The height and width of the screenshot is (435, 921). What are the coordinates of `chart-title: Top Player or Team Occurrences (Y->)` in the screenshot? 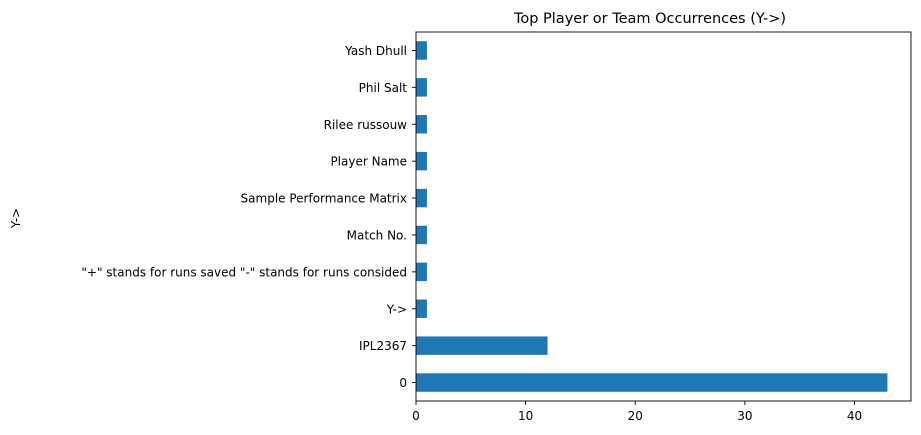 It's located at (649, 19).